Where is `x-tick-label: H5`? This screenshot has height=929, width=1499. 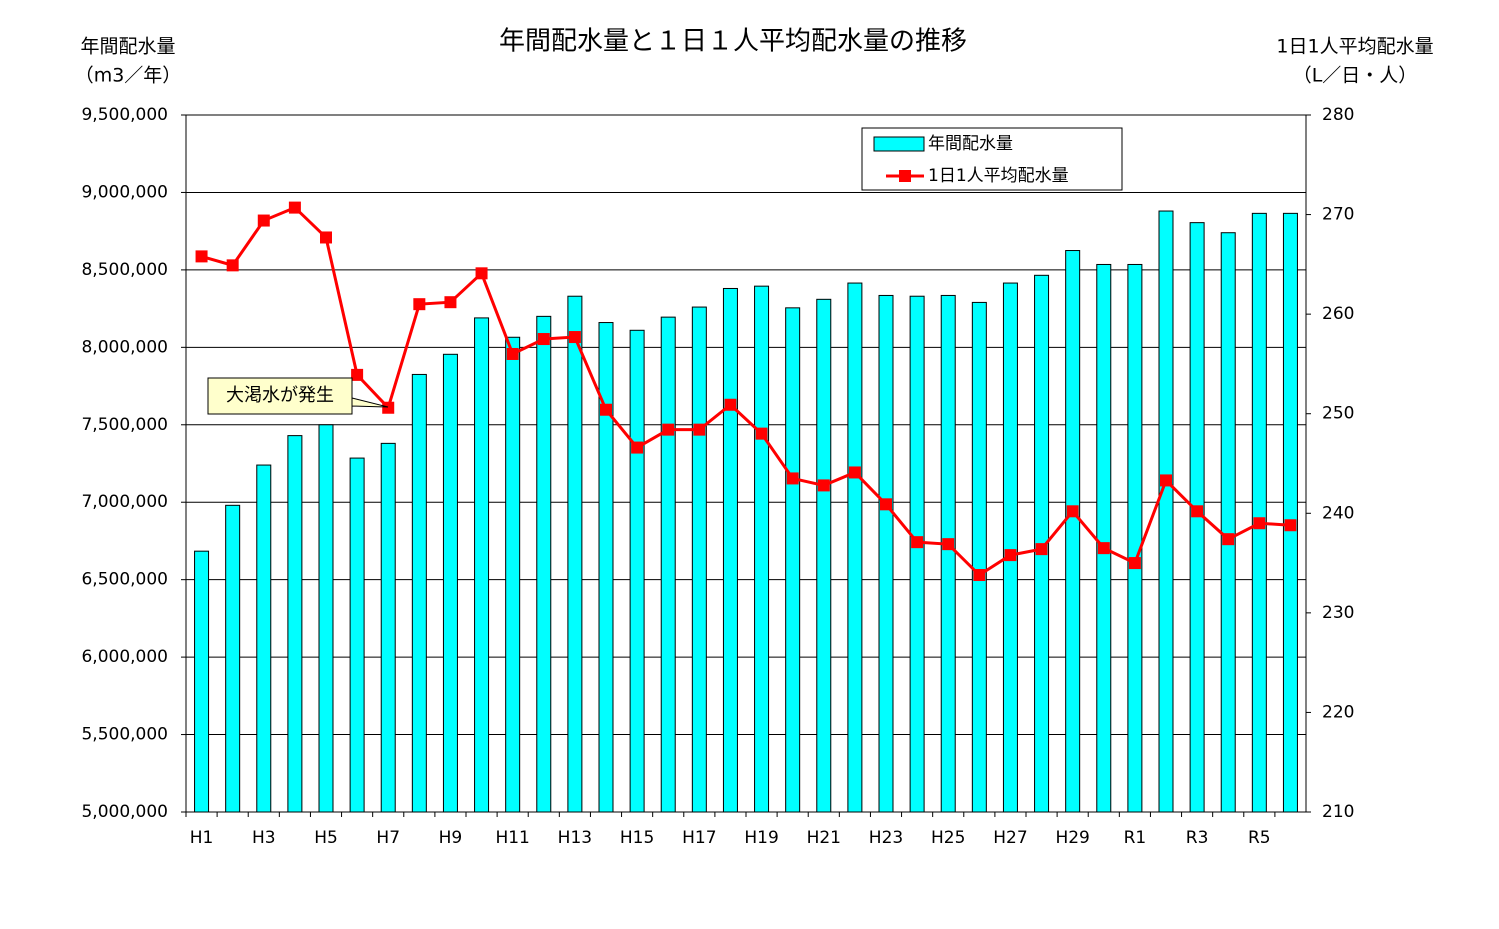 x-tick-label: H5 is located at coordinates (326, 838).